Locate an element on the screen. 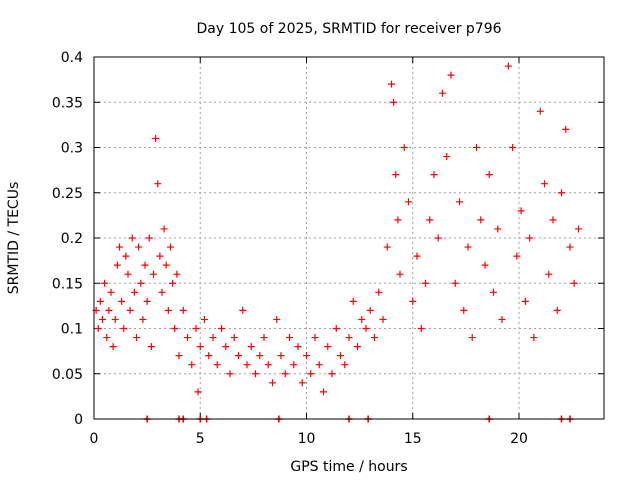 The image size is (640, 480). y-tick-label: 0.1 is located at coordinates (72, 330).